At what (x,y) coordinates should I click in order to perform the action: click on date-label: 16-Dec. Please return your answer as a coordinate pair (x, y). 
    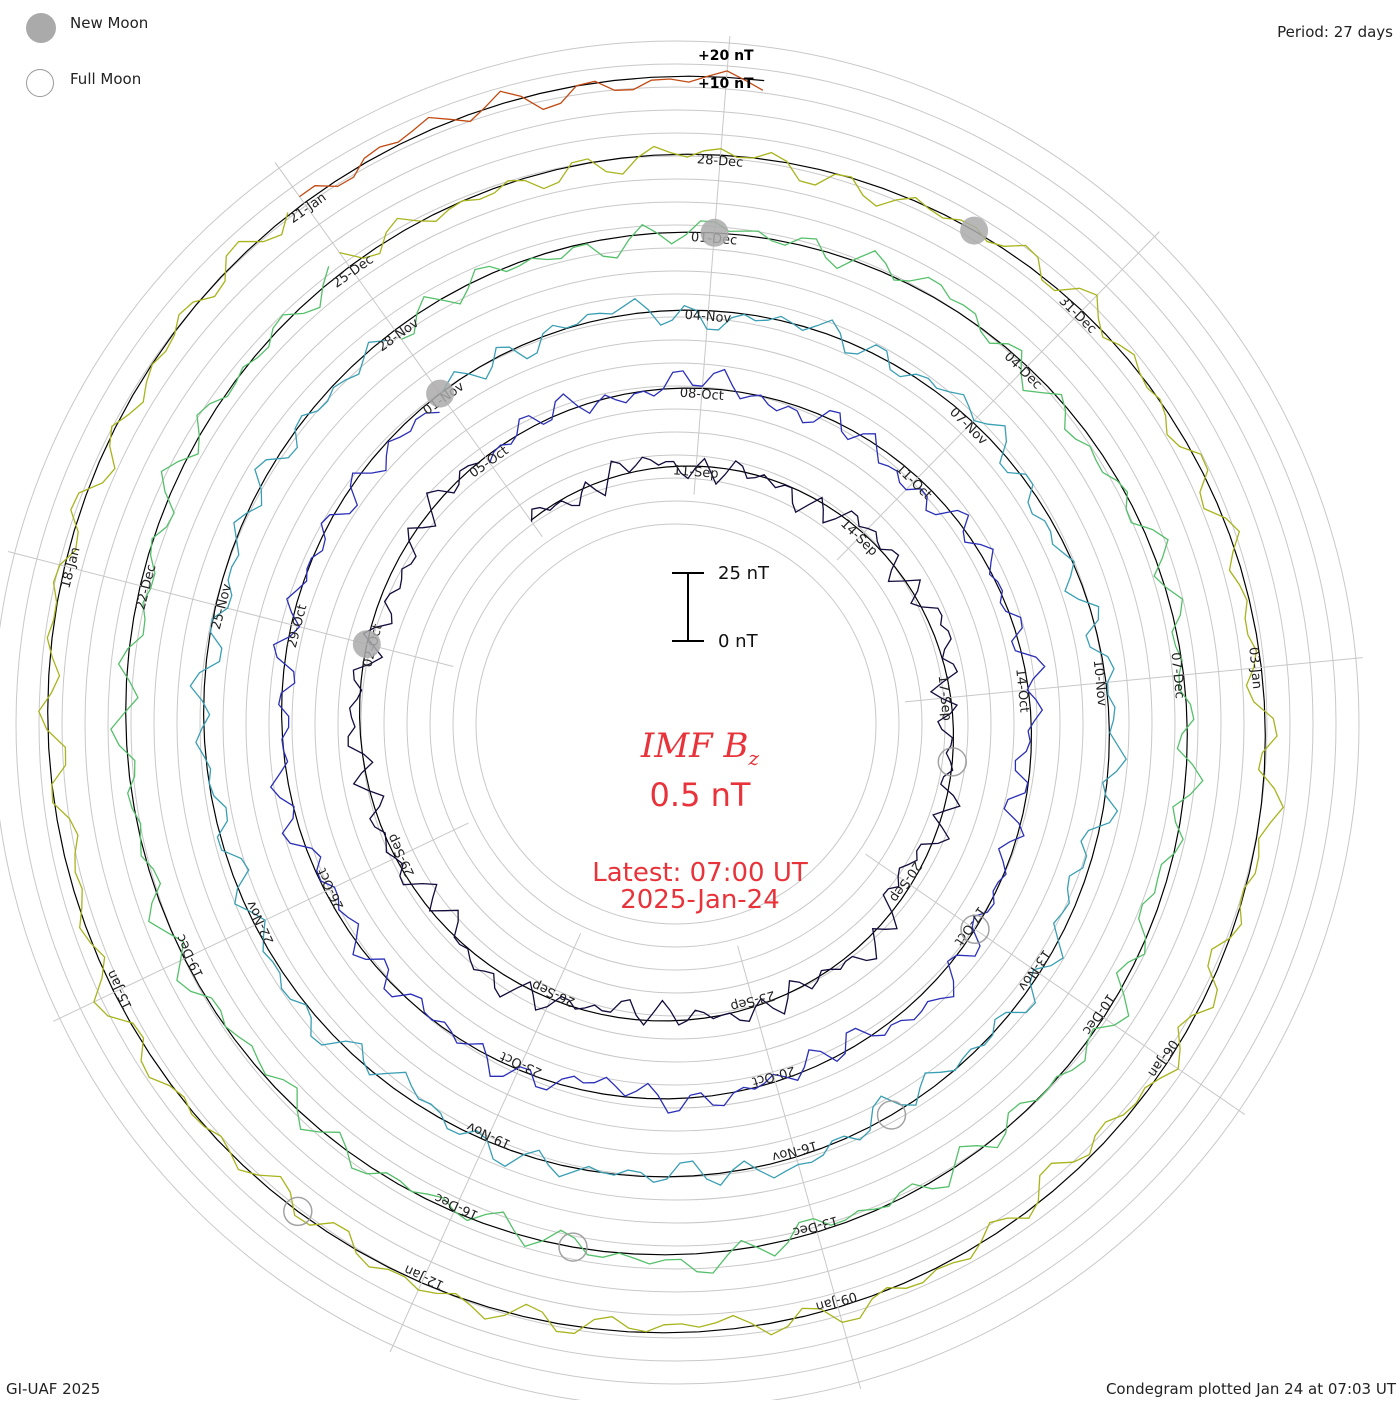
    Looking at the image, I should click on (456, 1205).